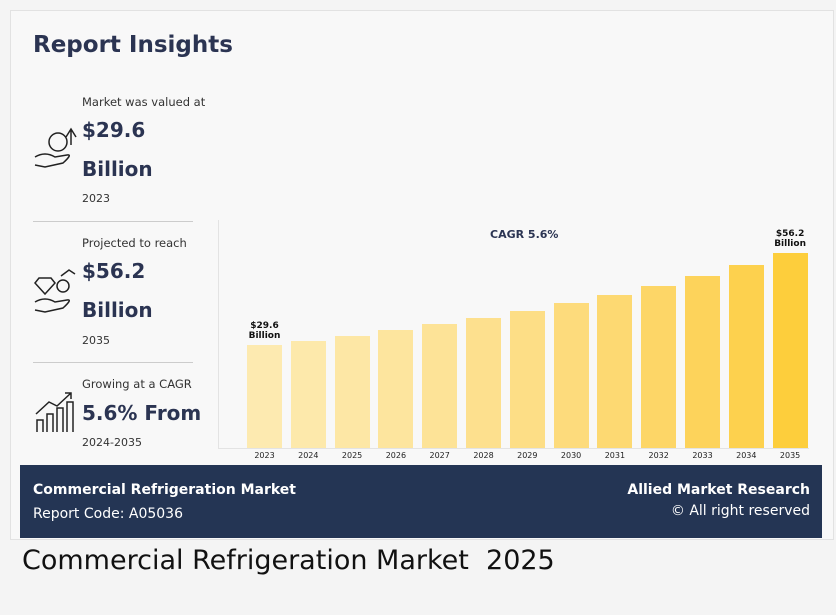 This screenshot has height=615, width=836. What do you see at coordinates (112, 442) in the screenshot?
I see `insight-year: 2024-2035` at bounding box center [112, 442].